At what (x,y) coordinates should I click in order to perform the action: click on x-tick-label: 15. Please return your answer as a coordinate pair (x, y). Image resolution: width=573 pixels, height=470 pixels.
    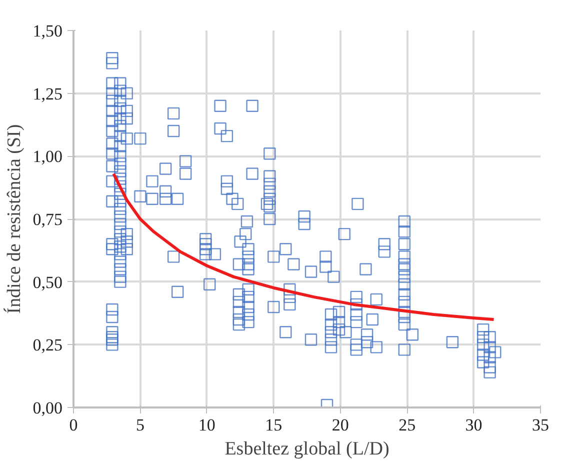
    Looking at the image, I should click on (273, 425).